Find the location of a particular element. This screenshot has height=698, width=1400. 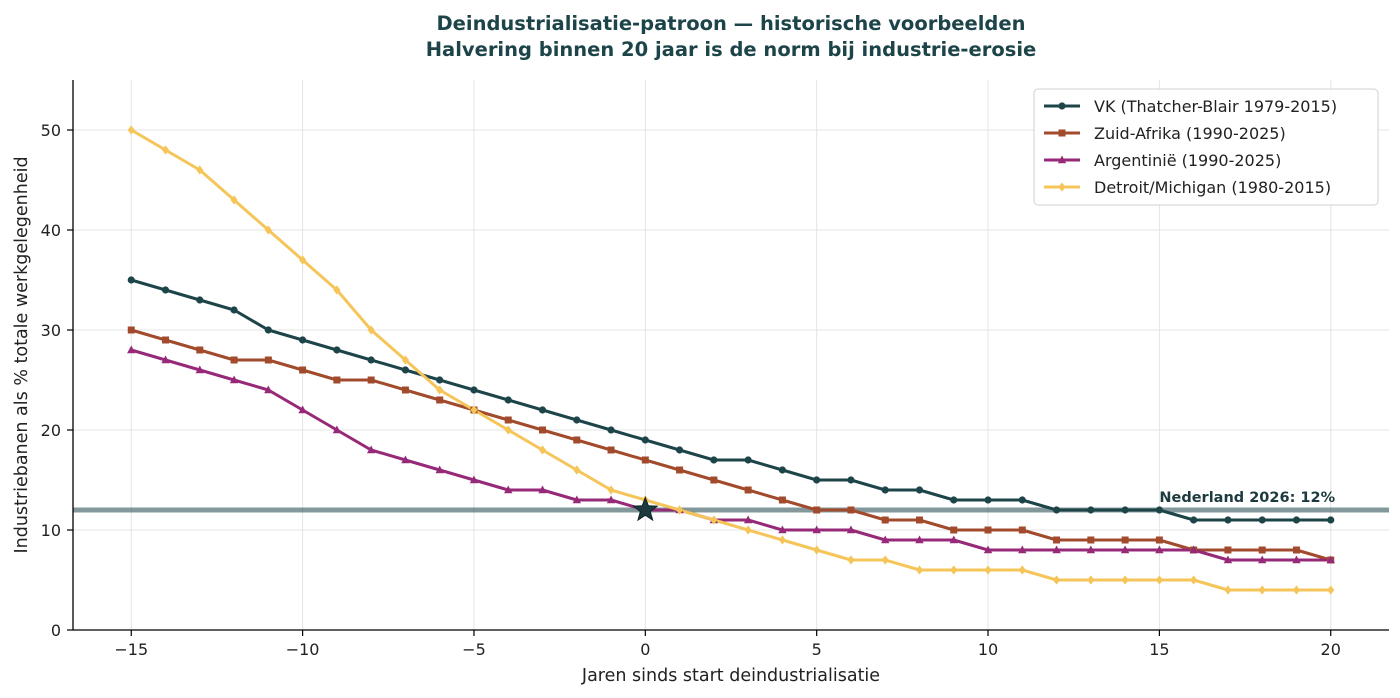

x-tick-label: 15 is located at coordinates (1159, 649).